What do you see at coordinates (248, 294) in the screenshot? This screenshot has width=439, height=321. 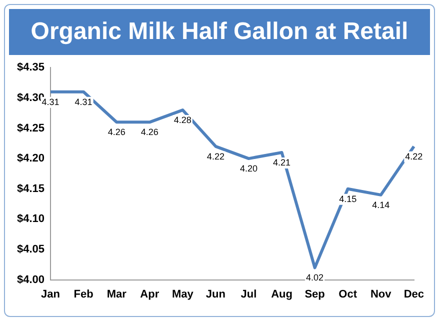 I see `x-tick-label: Jul` at bounding box center [248, 294].